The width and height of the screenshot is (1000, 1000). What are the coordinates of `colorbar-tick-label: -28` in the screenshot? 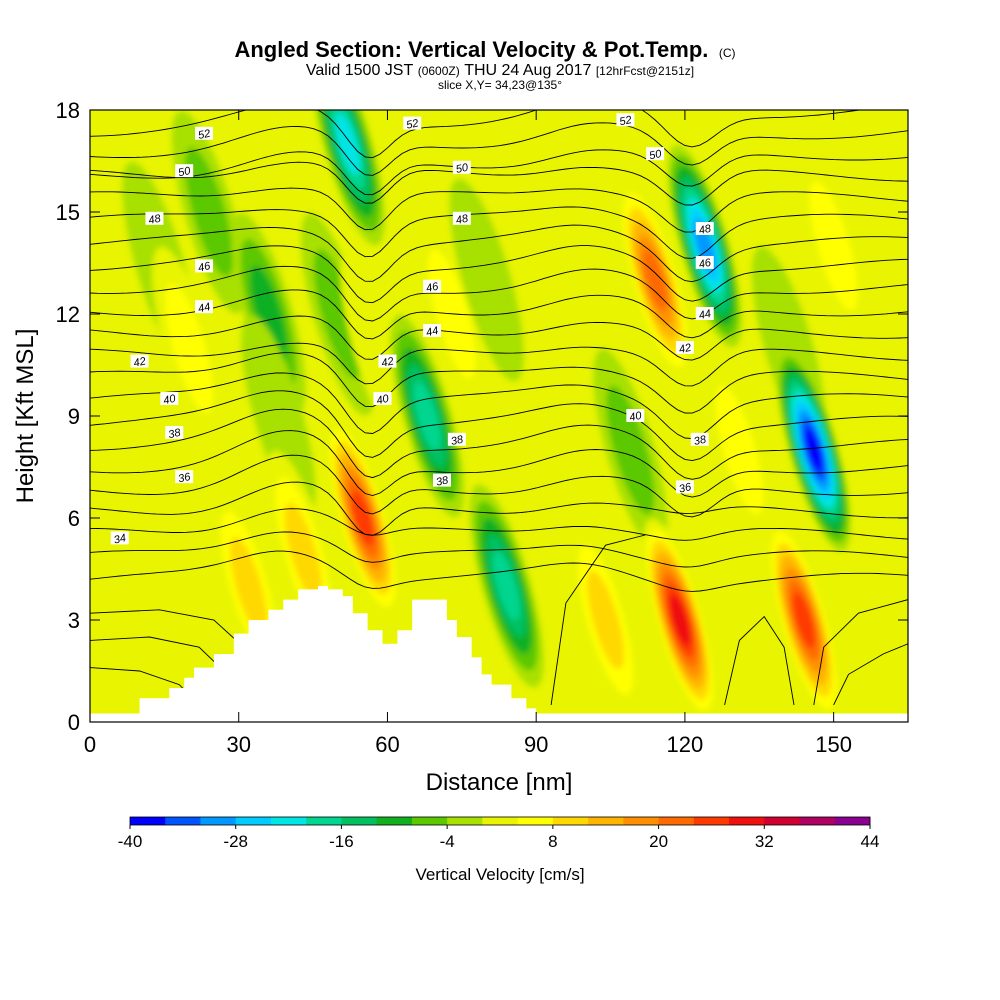 It's located at (235, 841).